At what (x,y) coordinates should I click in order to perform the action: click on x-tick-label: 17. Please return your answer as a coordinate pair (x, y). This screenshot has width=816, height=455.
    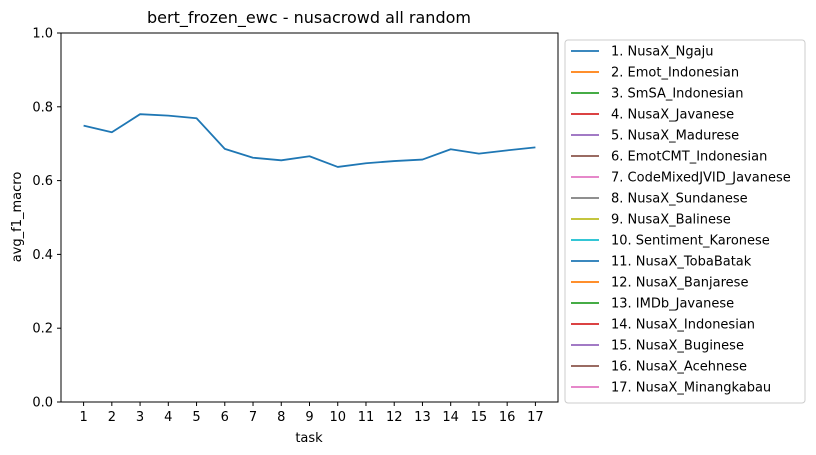
    Looking at the image, I should click on (535, 417).